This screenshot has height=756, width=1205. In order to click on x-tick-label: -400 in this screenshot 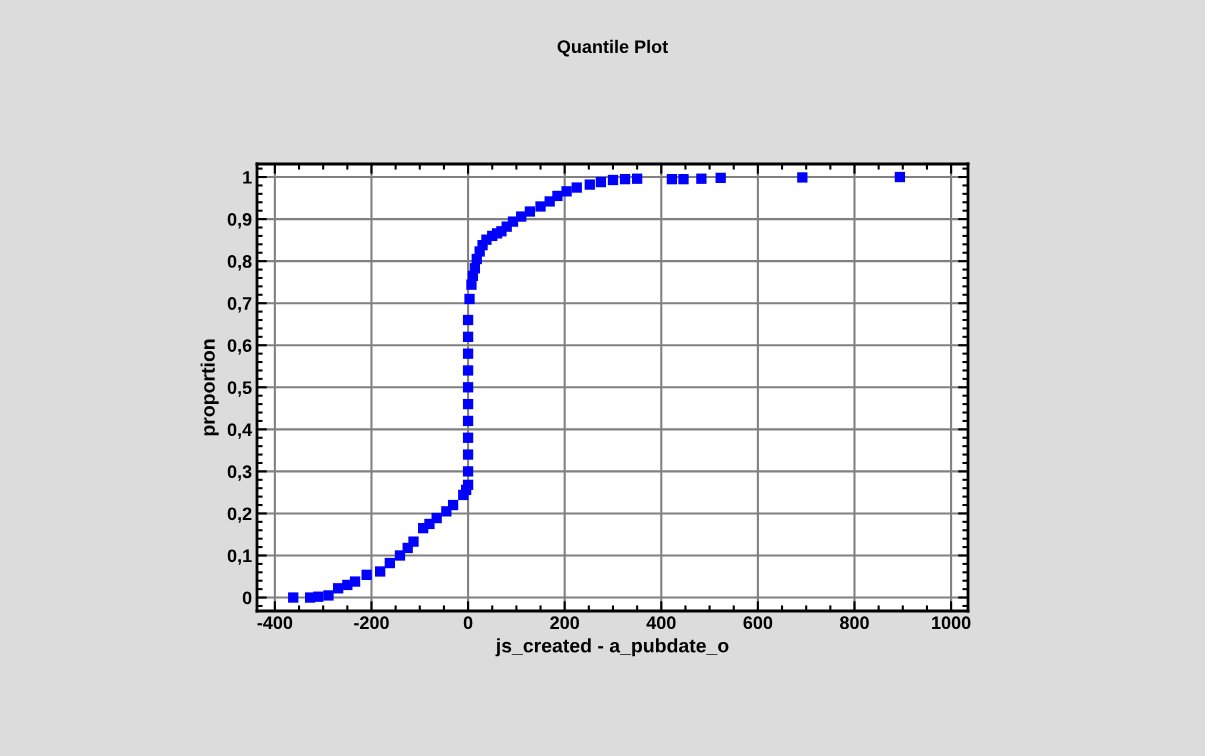, I will do `click(275, 623)`.